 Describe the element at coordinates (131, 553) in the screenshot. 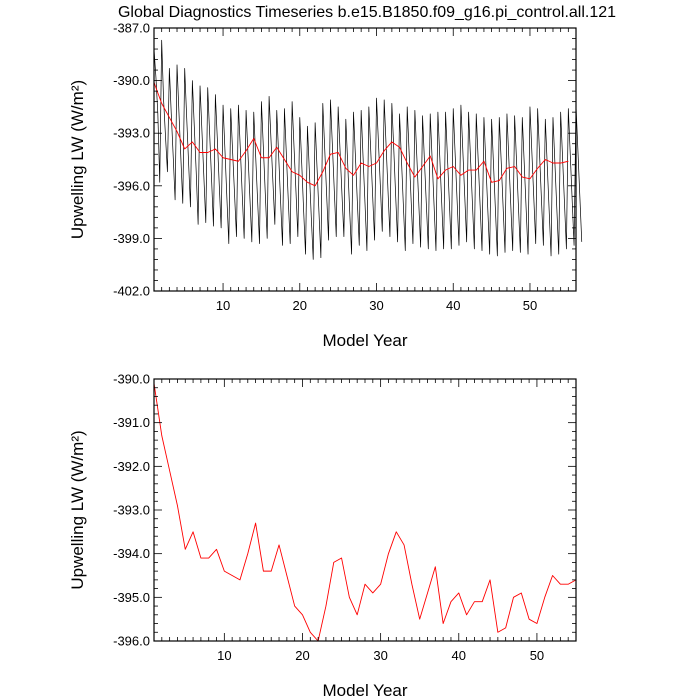

I see `y-tick-label: -394.0` at that location.